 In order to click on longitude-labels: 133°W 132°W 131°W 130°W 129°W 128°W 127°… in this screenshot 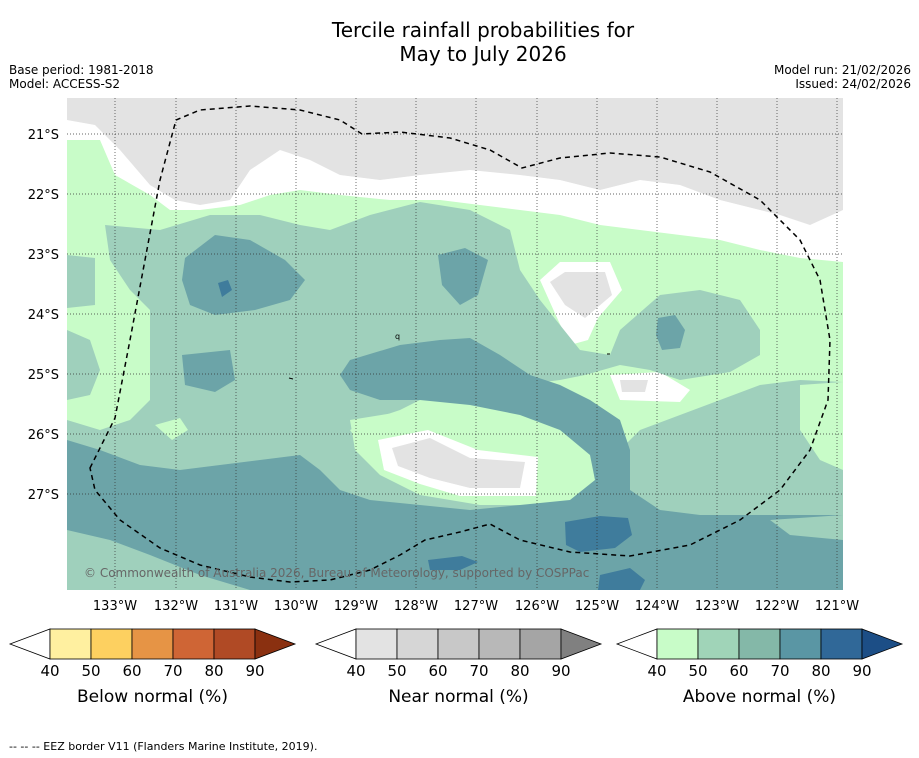, I will do `click(476, 606)`.